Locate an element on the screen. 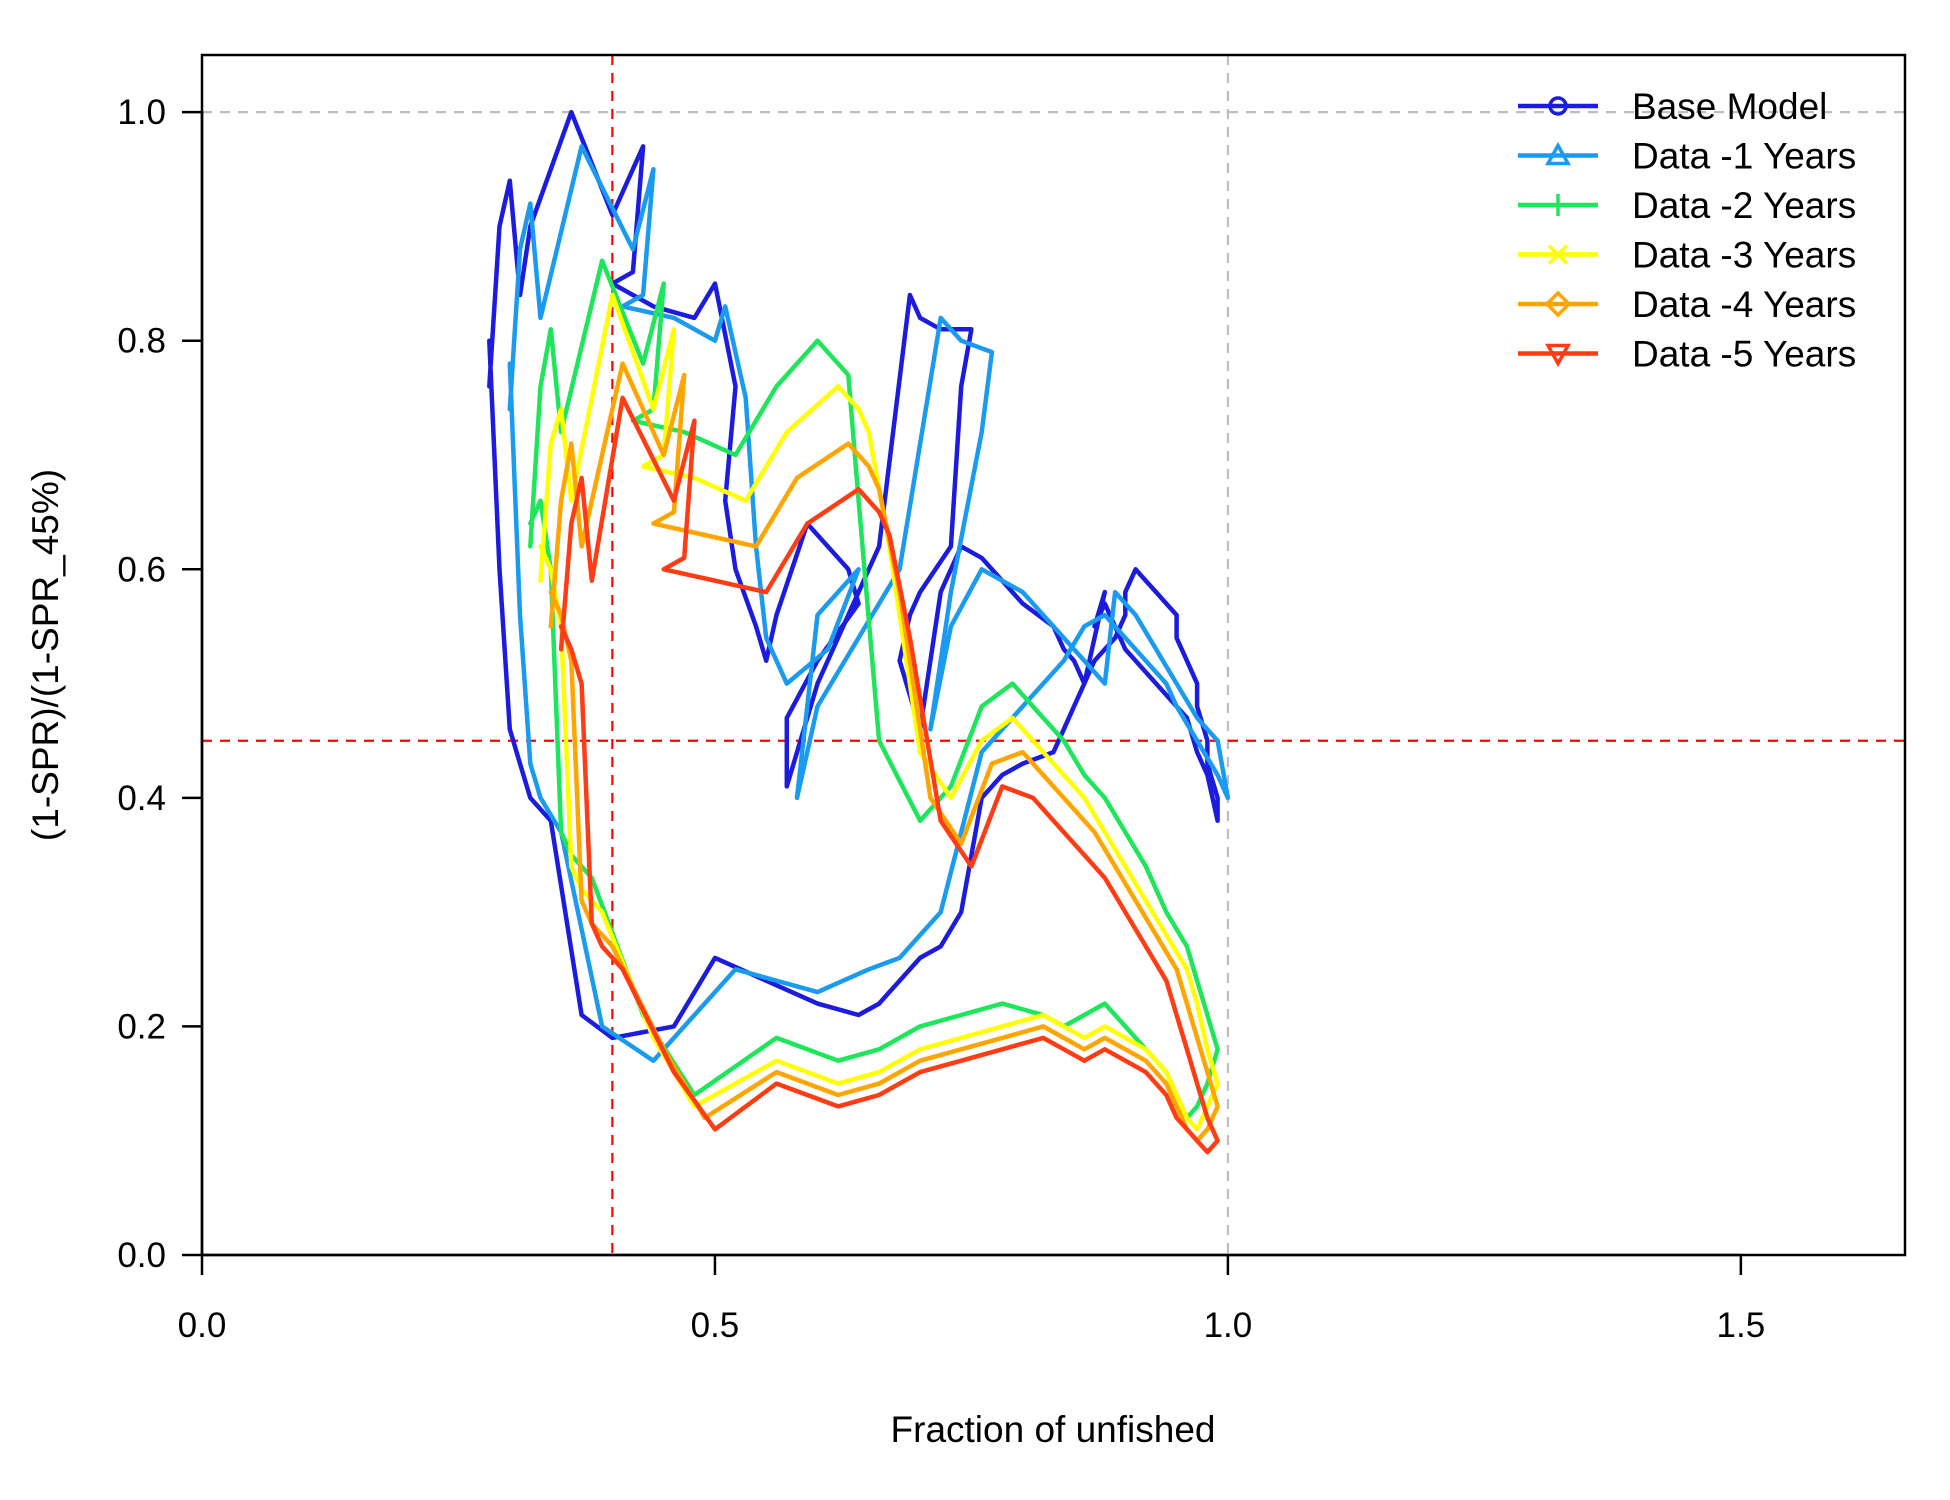  legend-item-0: Base Model is located at coordinates (1672, 106).